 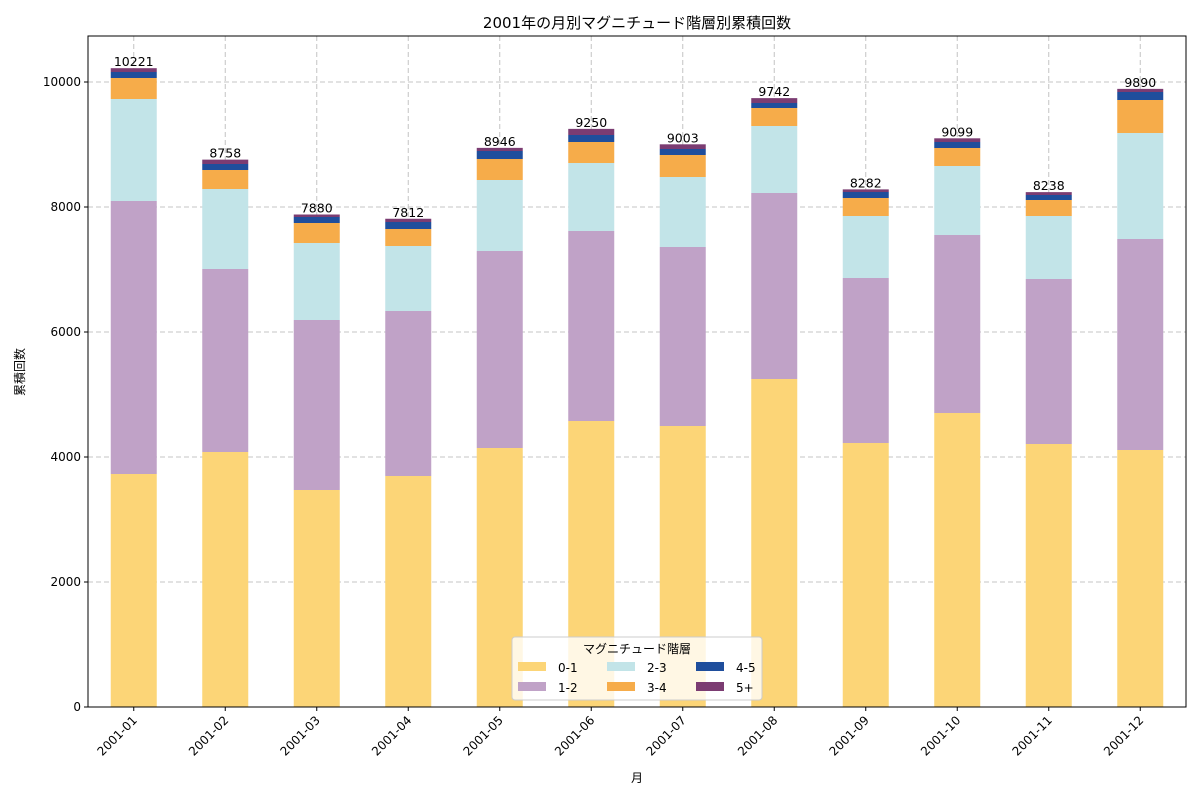 I want to click on legend-label: 4-5, so click(x=746, y=668).